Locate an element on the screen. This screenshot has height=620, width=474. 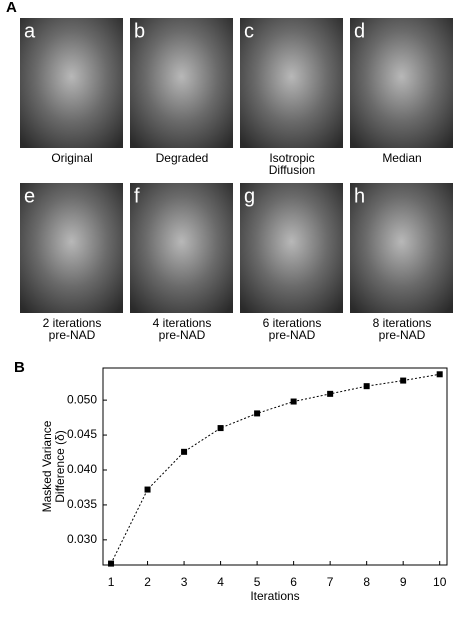
x-tick-label: 3 is located at coordinates (184, 582).